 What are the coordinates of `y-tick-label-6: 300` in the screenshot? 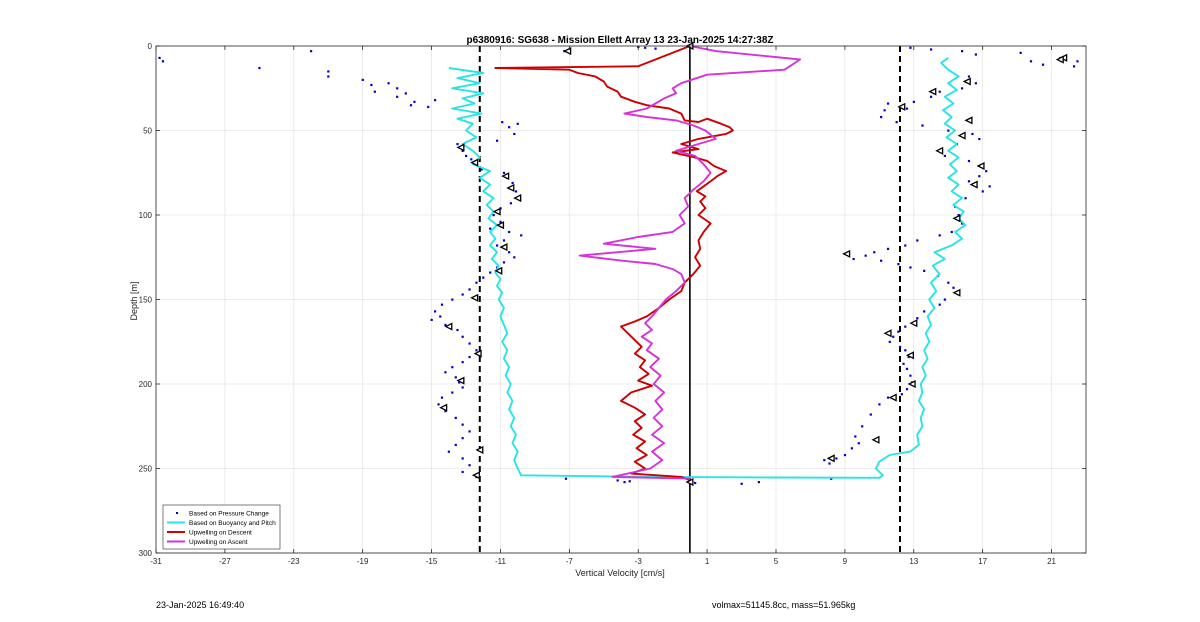 It's located at (146, 553).